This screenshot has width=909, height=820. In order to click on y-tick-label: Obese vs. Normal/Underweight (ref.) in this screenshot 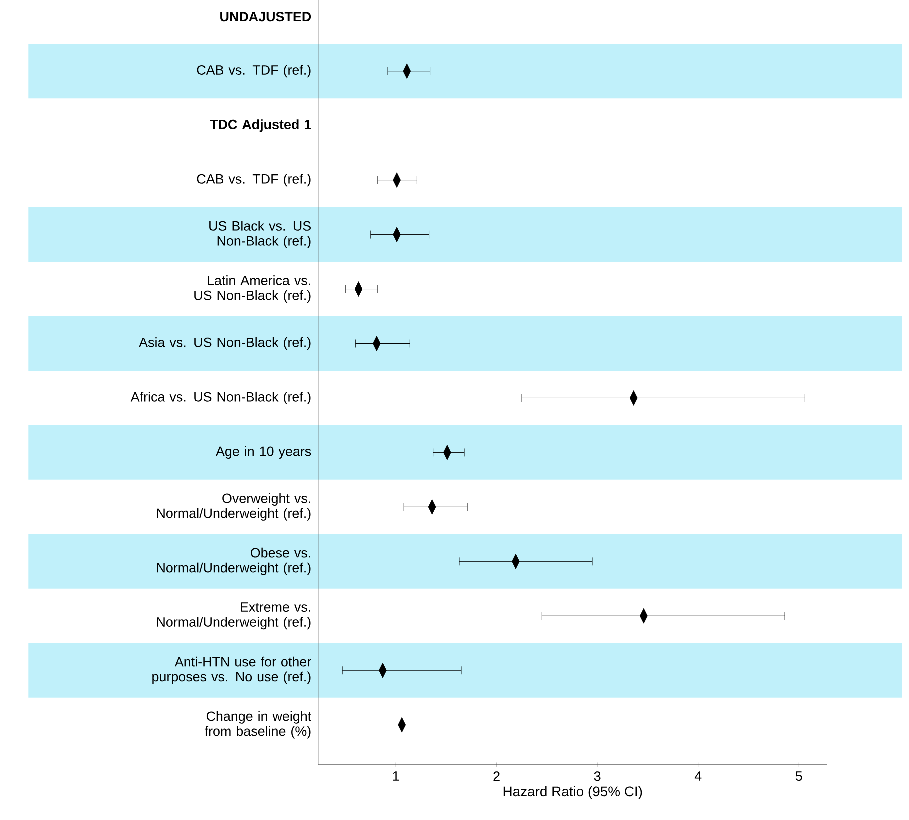, I will do `click(234, 562)`.